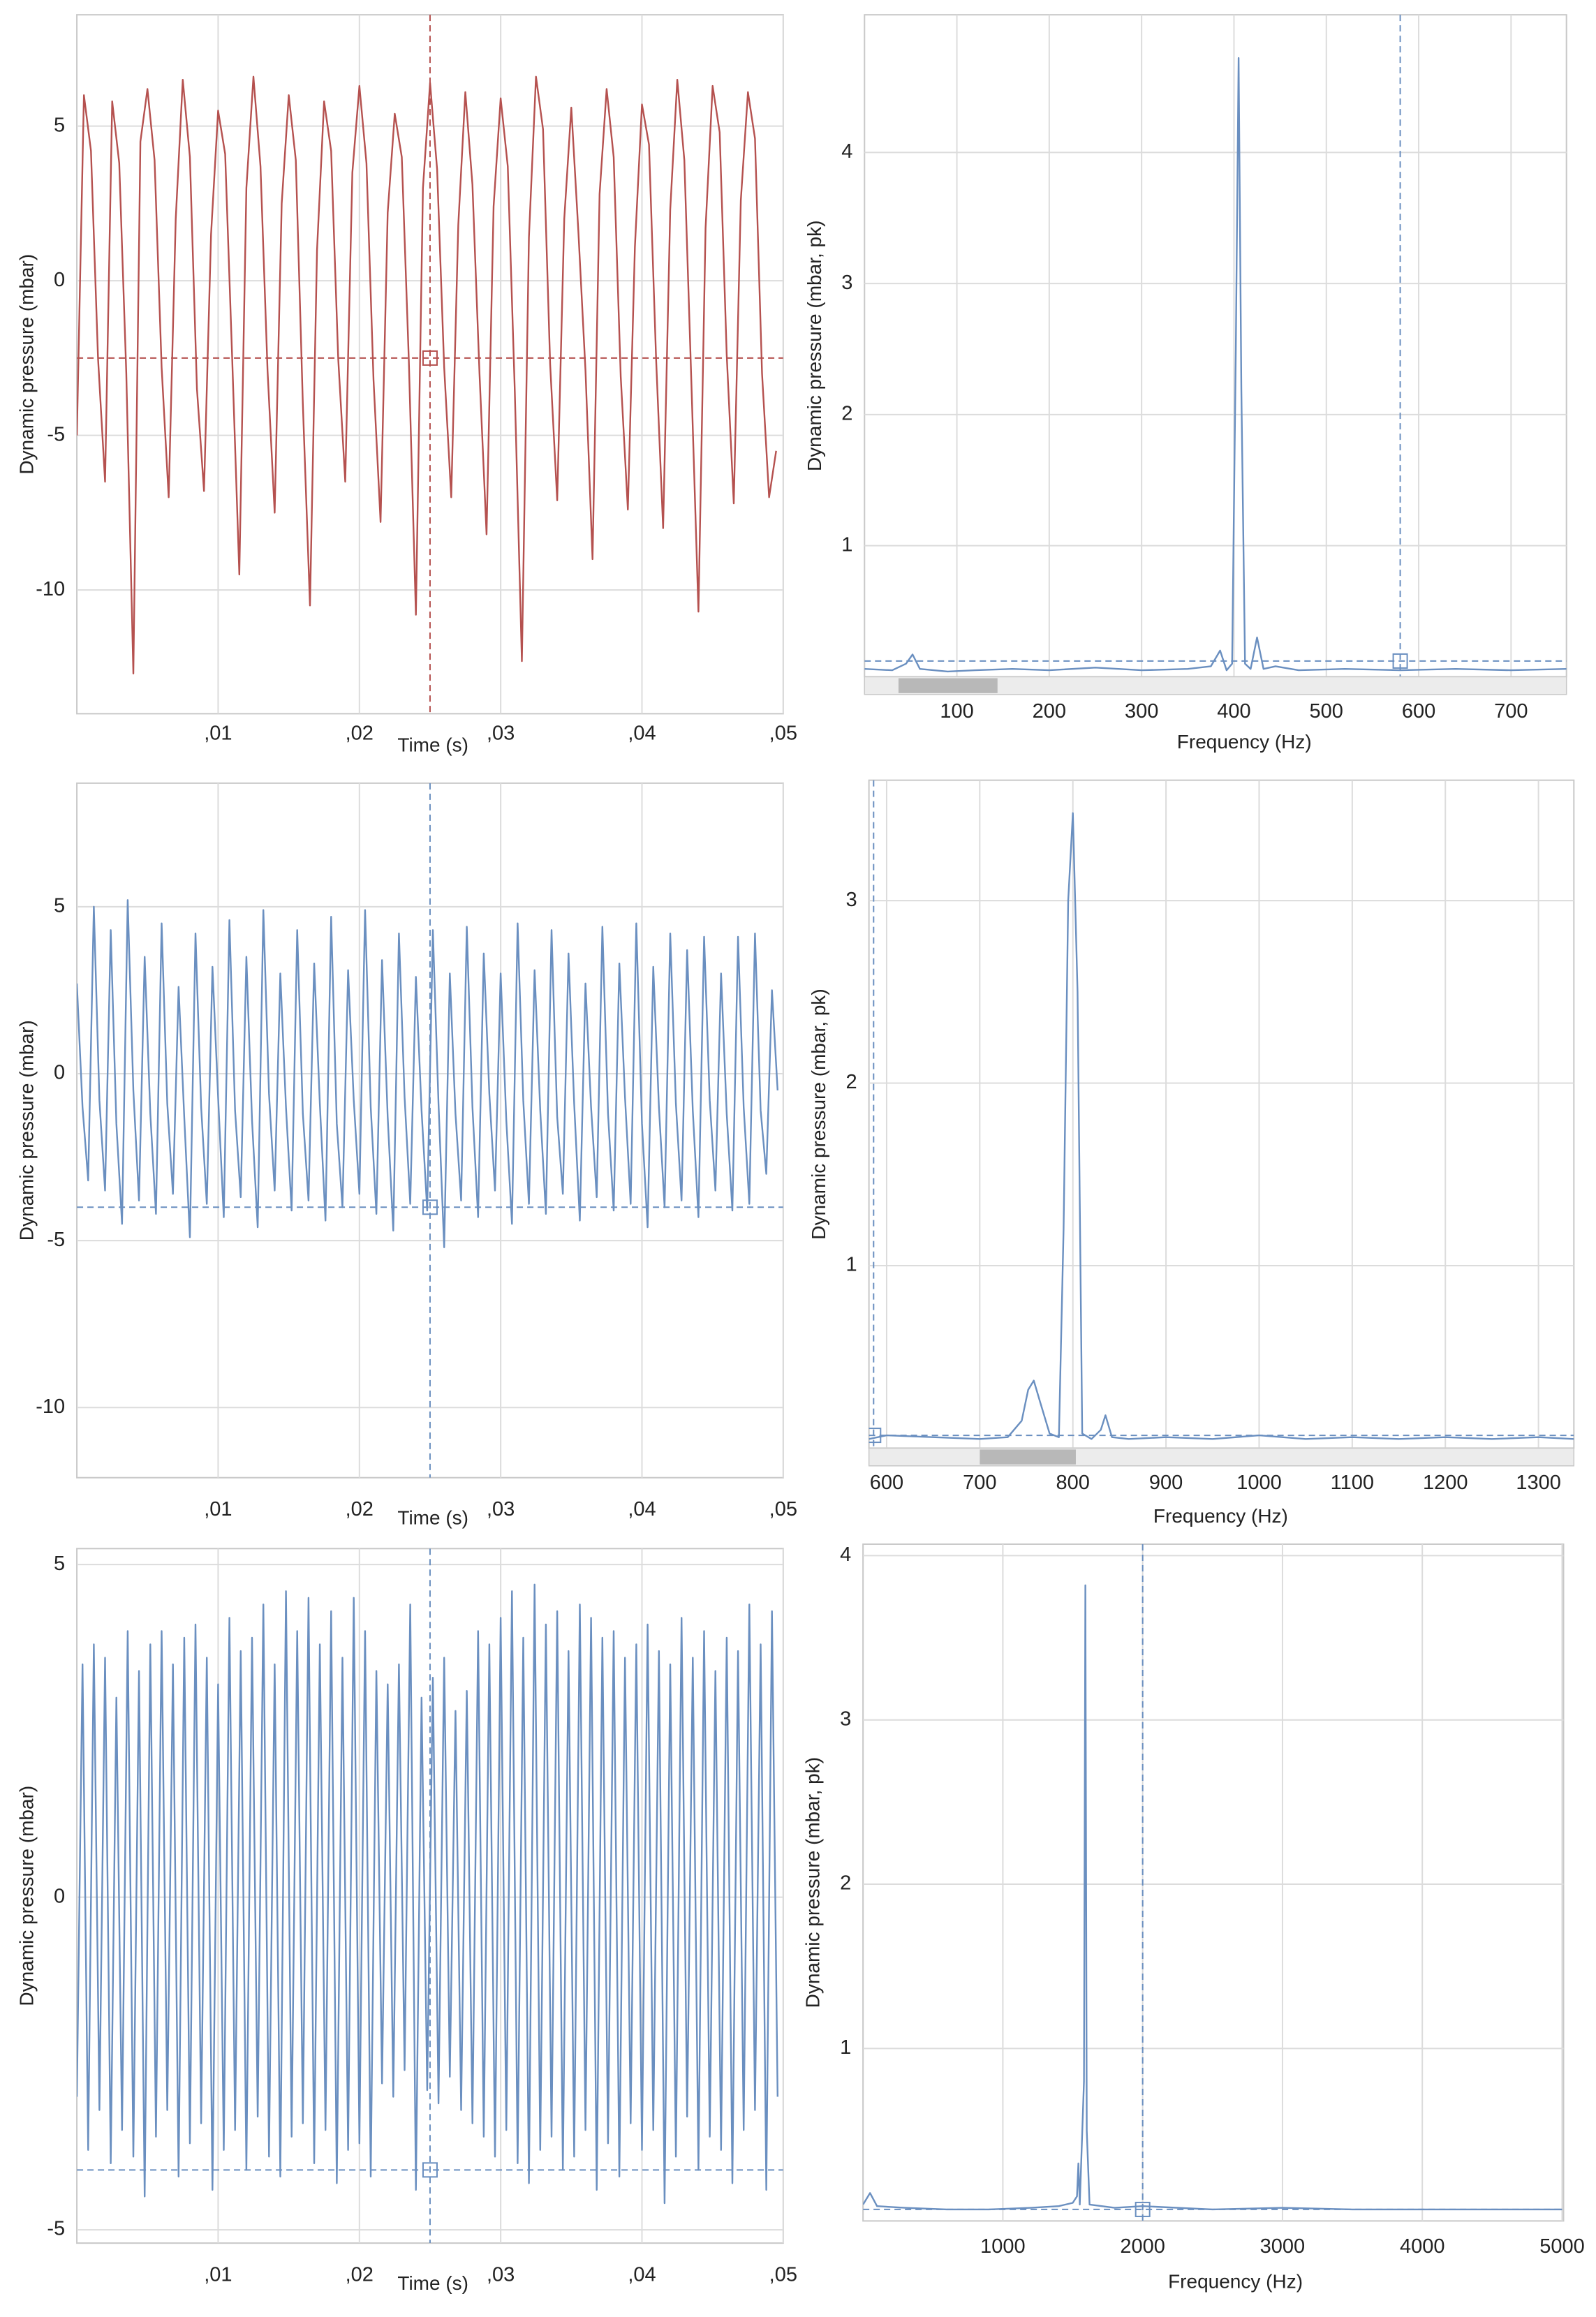  I want to click on scrollbar-track, so click(1221, 1457).